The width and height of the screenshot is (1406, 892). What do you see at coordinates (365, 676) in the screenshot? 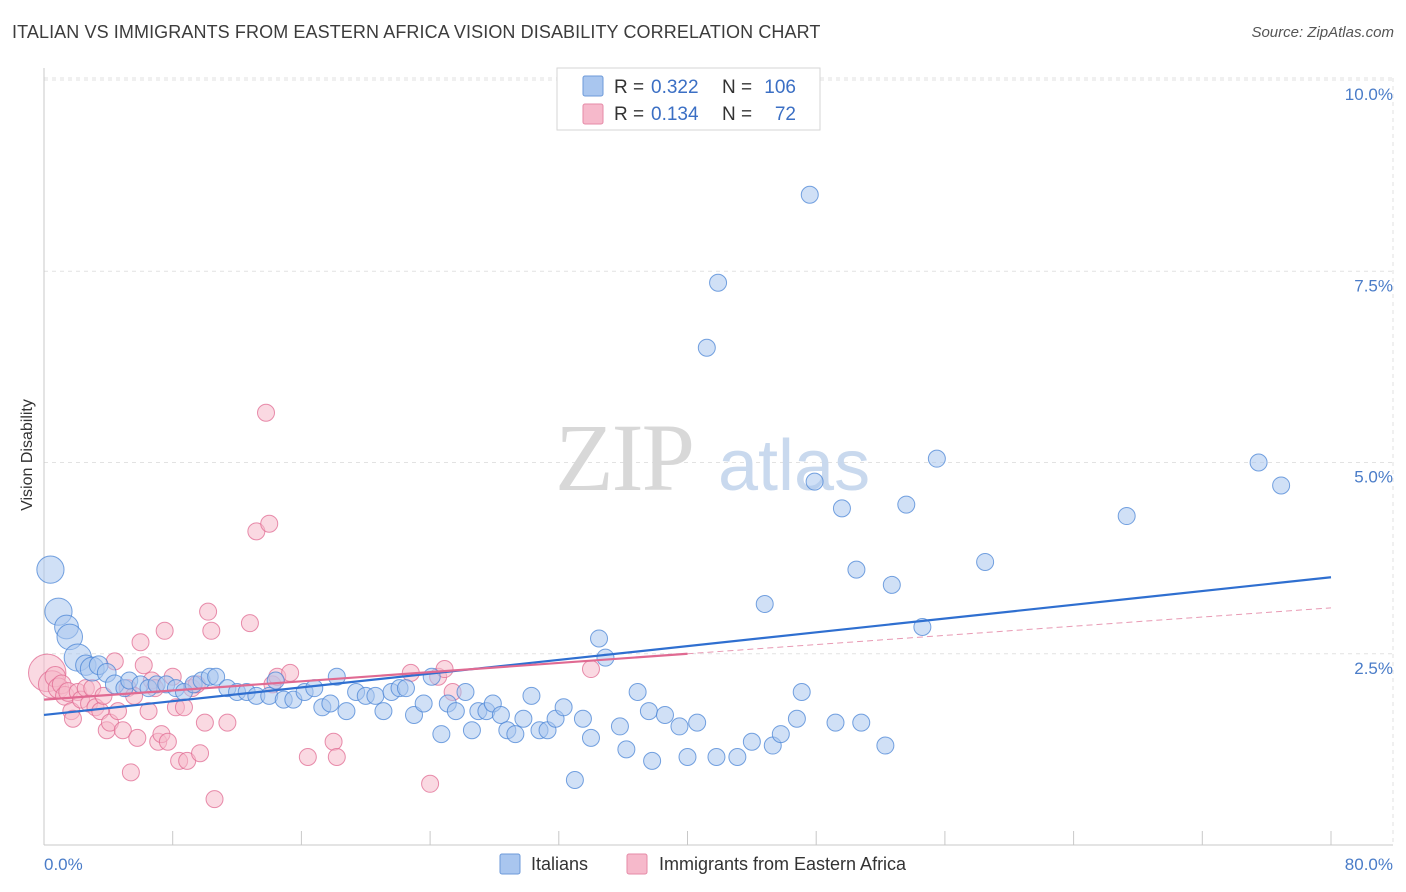
I see `eastern-africa-trend-line` at bounding box center [365, 676].